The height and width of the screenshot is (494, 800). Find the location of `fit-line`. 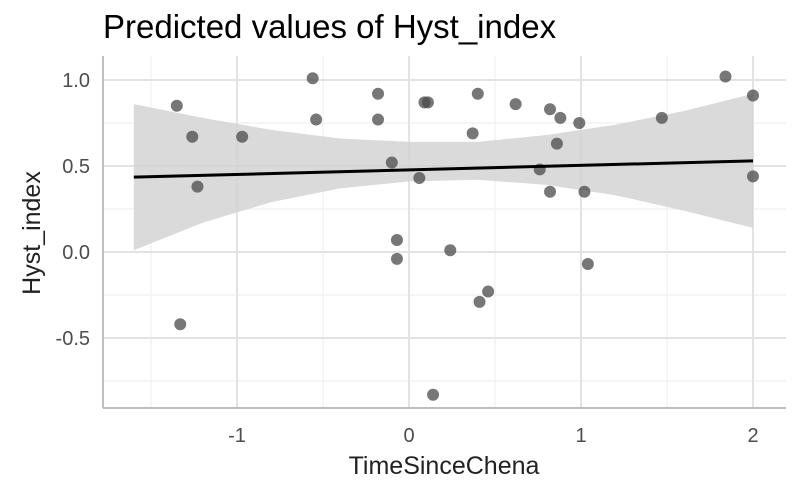

fit-line is located at coordinates (443, 169).